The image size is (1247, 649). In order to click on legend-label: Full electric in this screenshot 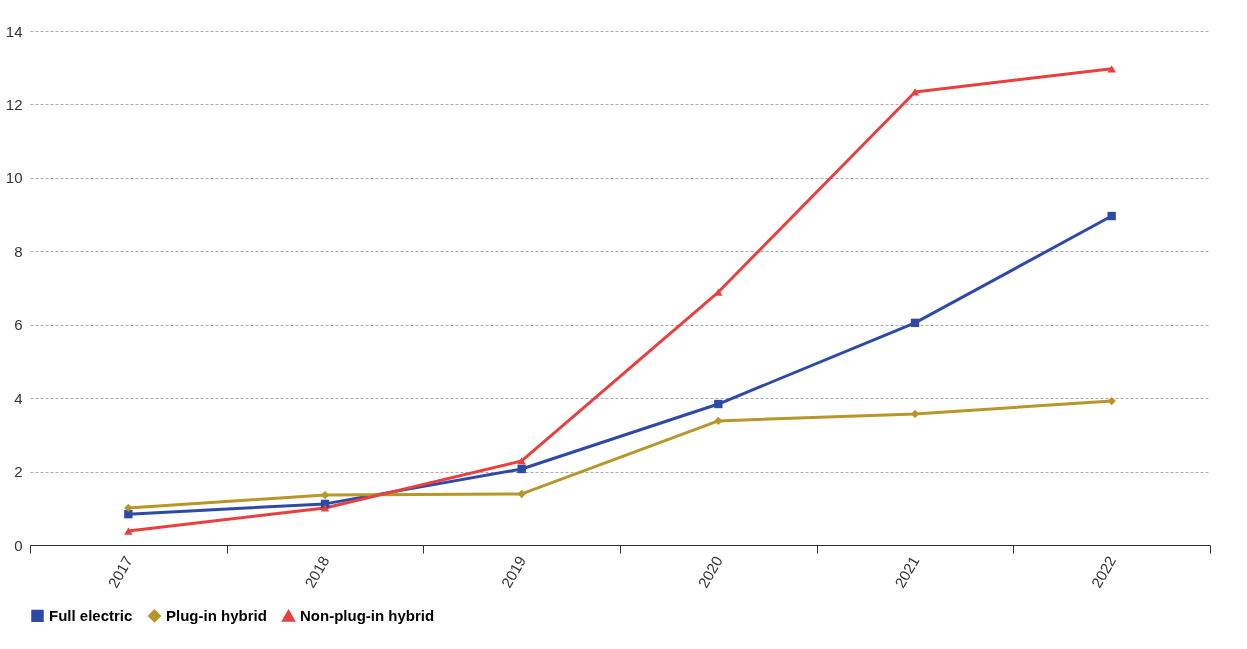, I will do `click(91, 615)`.